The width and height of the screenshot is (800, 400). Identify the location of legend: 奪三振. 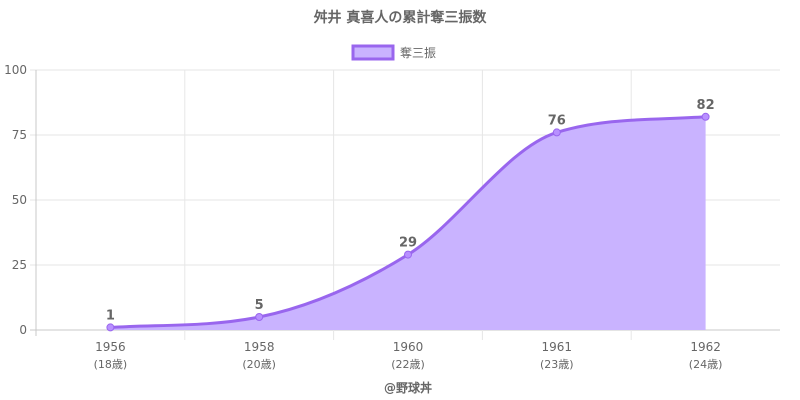
(393, 52).